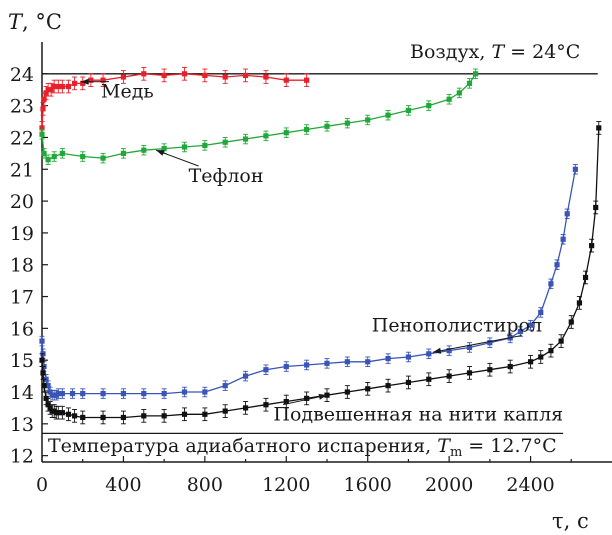  I want to click on y-tick-label: 17, so click(22, 298).